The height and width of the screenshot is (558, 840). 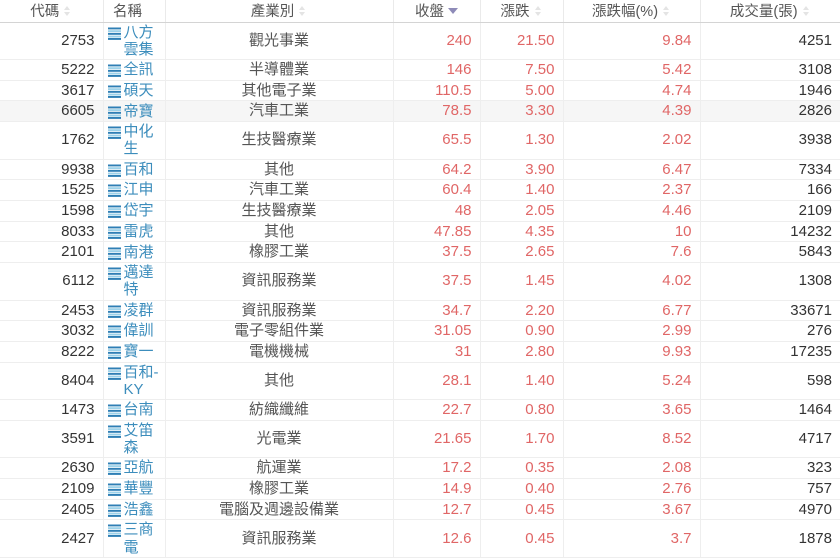 I want to click on cell-name: 凌群, so click(x=134, y=311).